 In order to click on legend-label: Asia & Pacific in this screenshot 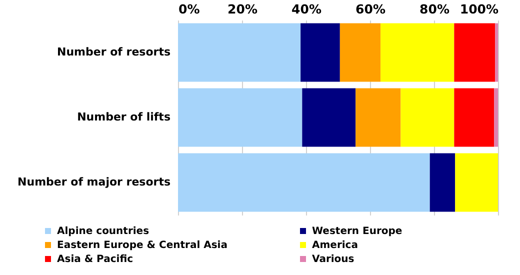, I will do `click(95, 259)`.